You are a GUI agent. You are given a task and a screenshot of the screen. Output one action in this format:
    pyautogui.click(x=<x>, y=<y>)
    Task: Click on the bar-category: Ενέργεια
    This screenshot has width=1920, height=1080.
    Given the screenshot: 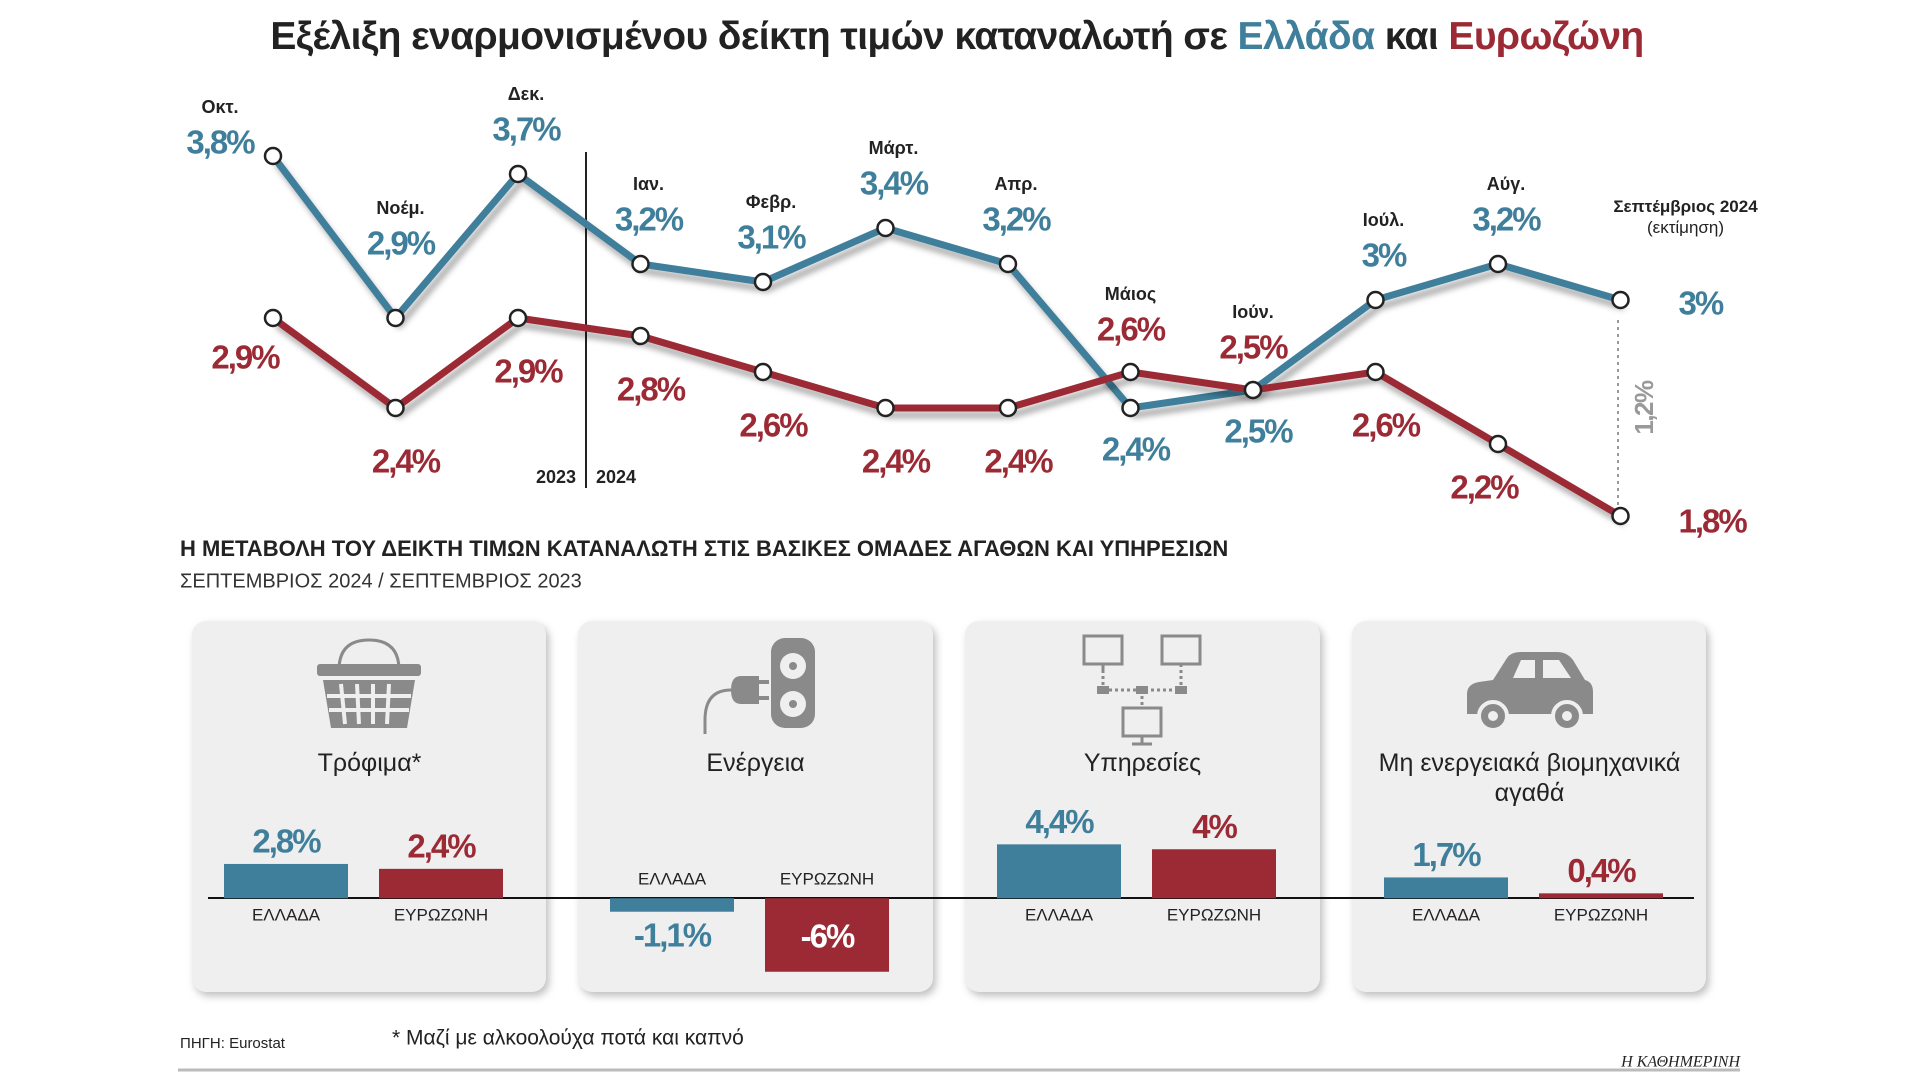 What is the action you would take?
    pyautogui.click(x=755, y=763)
    